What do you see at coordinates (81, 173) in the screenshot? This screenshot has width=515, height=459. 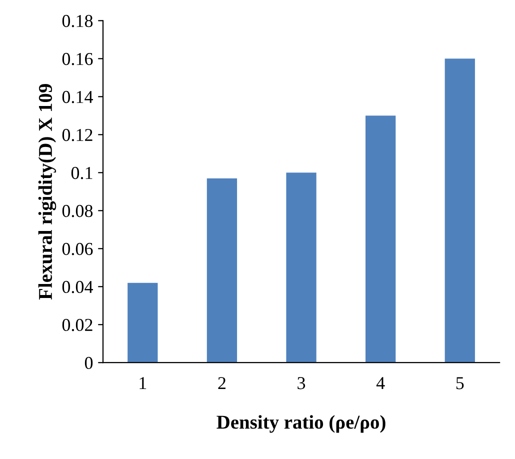 I see `y-tick-label: 0.1` at bounding box center [81, 173].